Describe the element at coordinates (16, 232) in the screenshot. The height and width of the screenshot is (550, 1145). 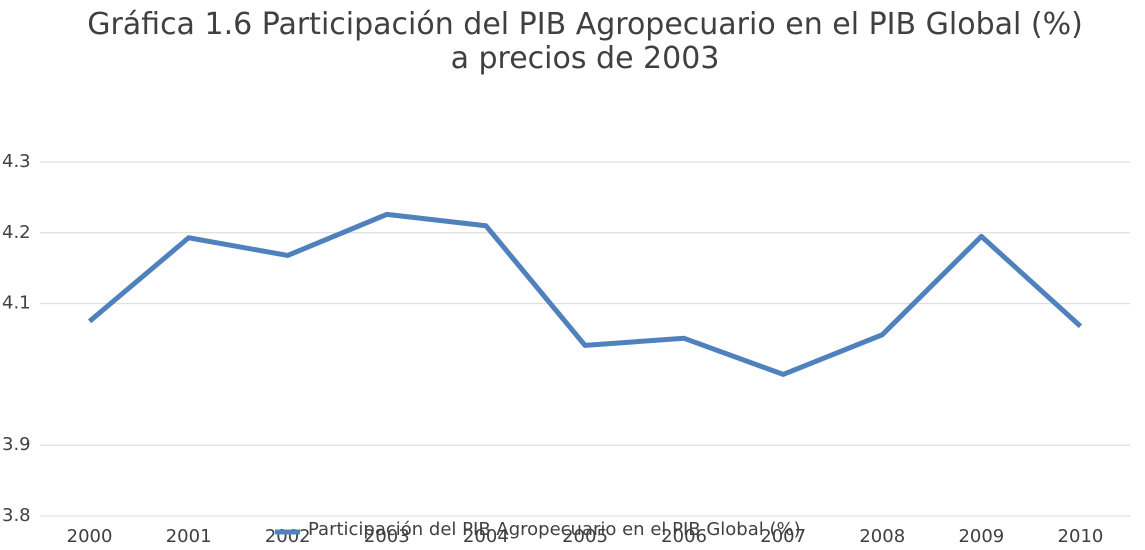
I see `y-tick-label: 4.2` at that location.